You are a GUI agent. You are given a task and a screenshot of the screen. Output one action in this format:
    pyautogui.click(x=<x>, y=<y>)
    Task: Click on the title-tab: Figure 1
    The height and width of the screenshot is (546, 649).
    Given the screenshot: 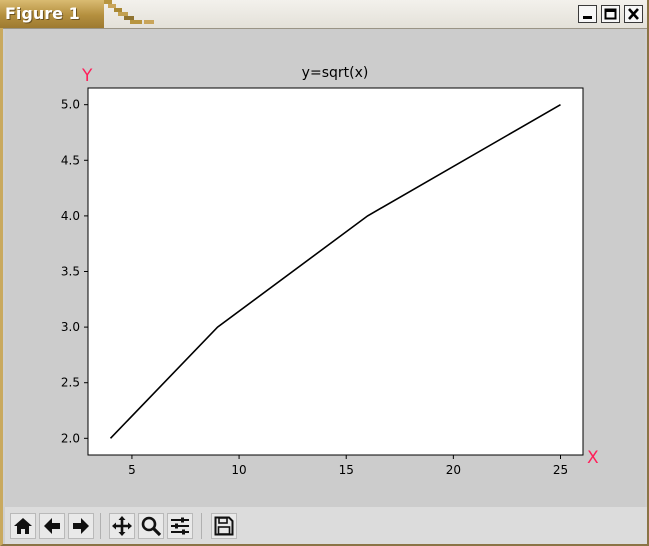 What is the action you would take?
    pyautogui.click(x=52, y=14)
    